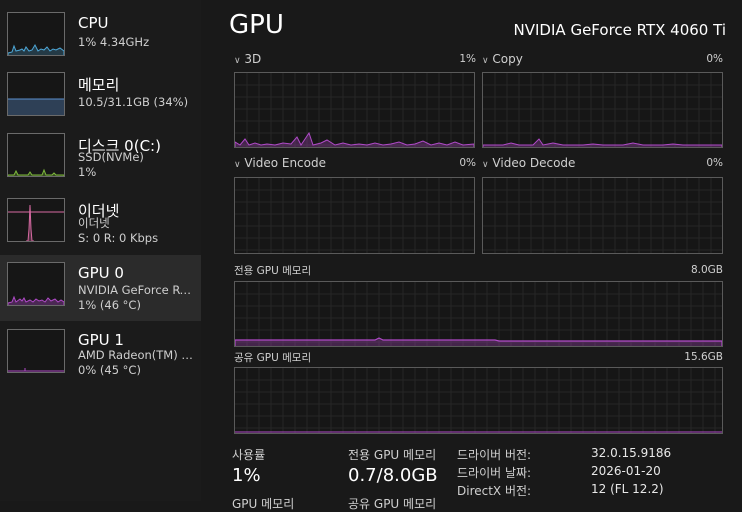  I want to click on dedicated-memory-label: 전용 GPU 메모리, so click(273, 271).